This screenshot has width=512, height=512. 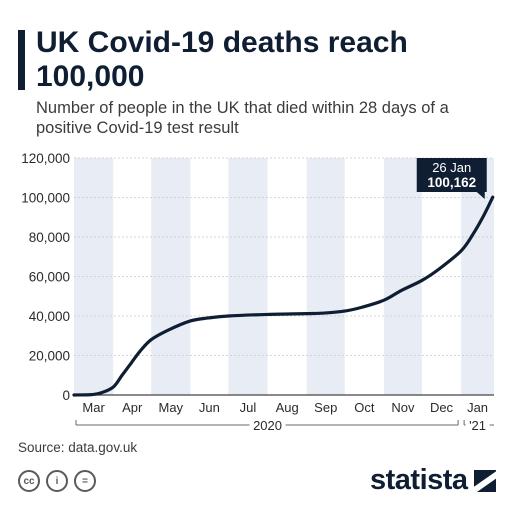 What do you see at coordinates (49, 356) in the screenshot?
I see `y-tick-label: 20,000` at bounding box center [49, 356].